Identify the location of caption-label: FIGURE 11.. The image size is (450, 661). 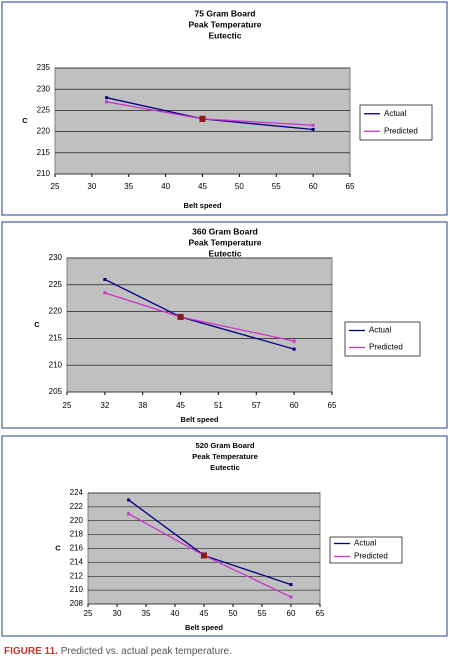
(31, 651).